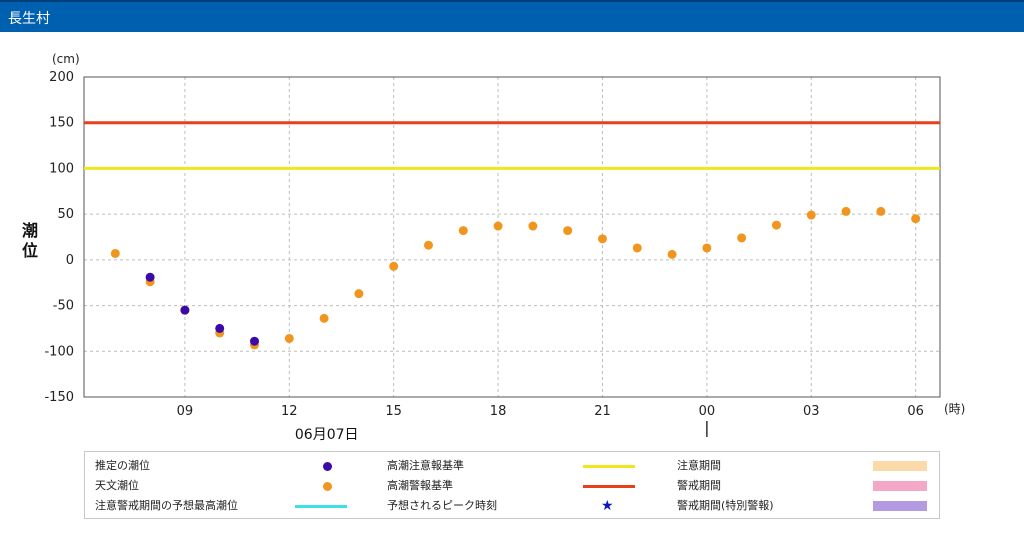  Describe the element at coordinates (420, 485) in the screenshot. I see `legend-label: 高潮警報基準` at that location.